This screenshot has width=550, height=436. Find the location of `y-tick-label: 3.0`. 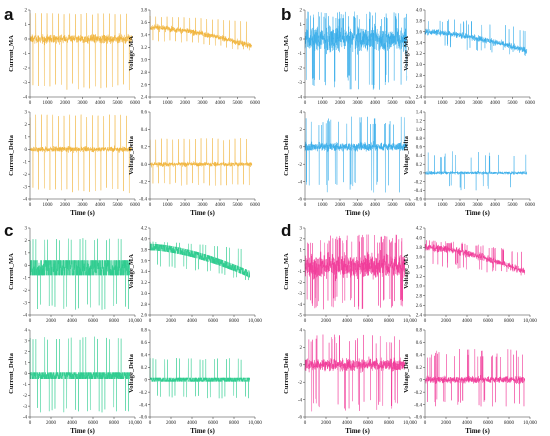

y-tick-label: 3.0 is located at coordinates (144, 294).